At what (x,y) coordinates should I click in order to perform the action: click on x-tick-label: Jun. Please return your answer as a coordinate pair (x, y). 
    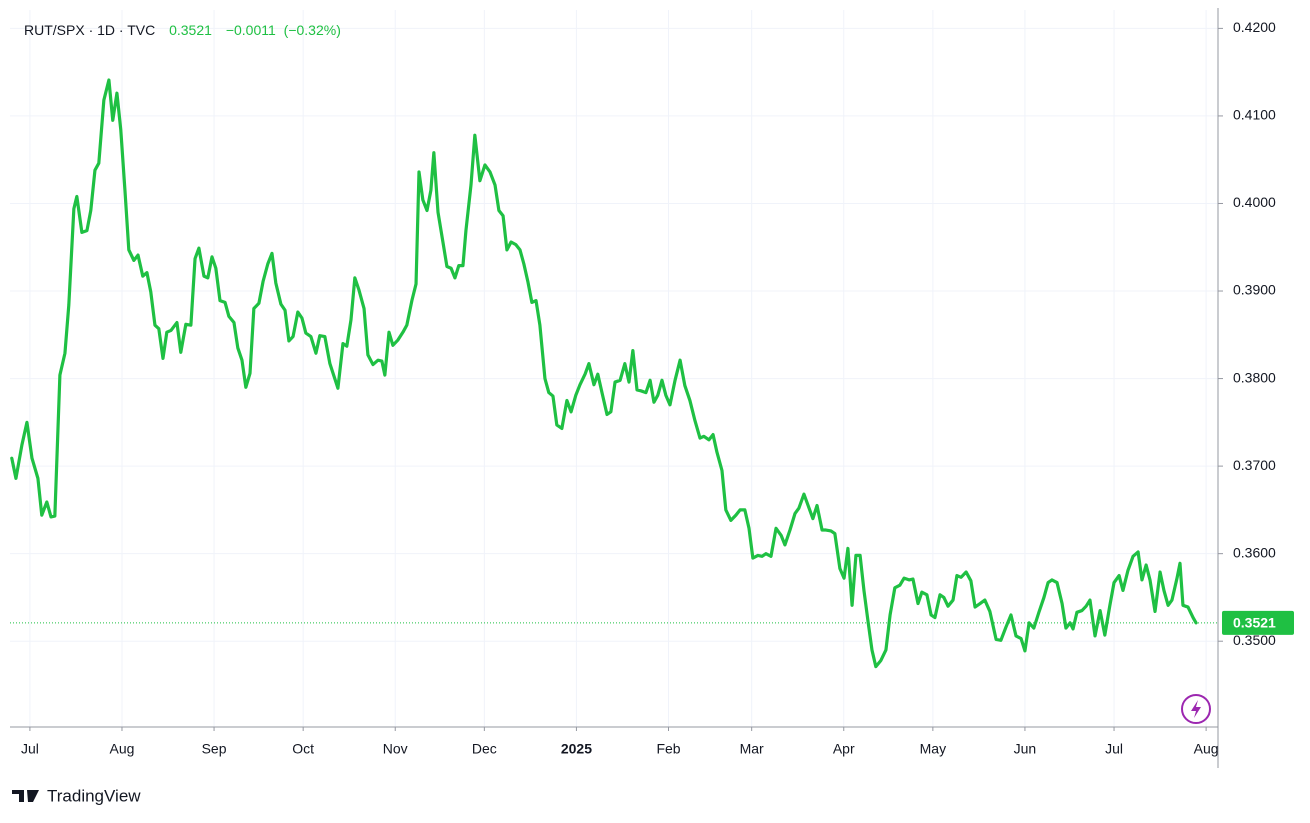
    Looking at the image, I should click on (1025, 749).